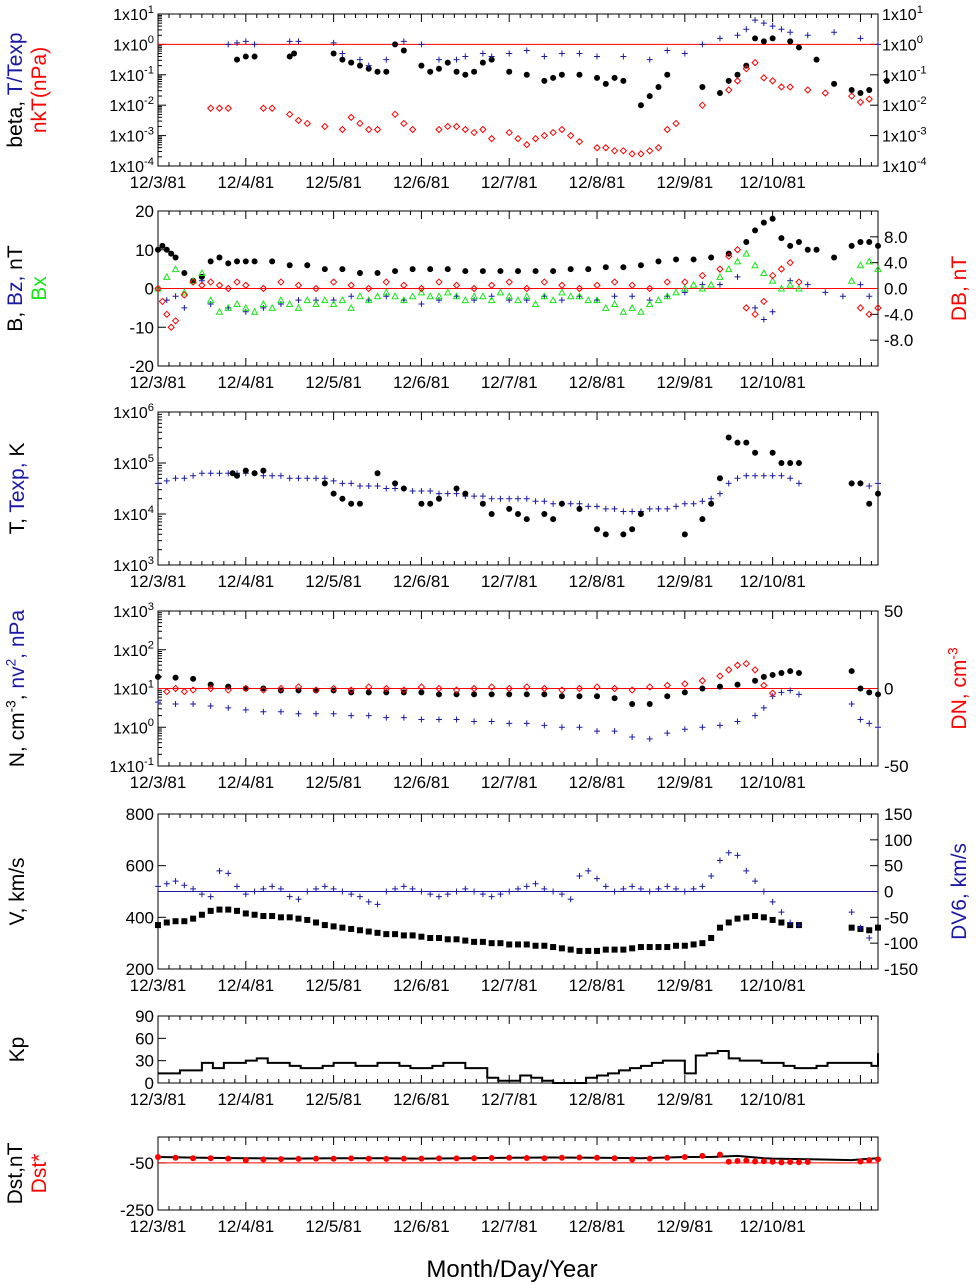 The height and width of the screenshot is (1285, 977). Describe the element at coordinates (597, 985) in the screenshot. I see `x-tick-label: 12/8/81` at that location.